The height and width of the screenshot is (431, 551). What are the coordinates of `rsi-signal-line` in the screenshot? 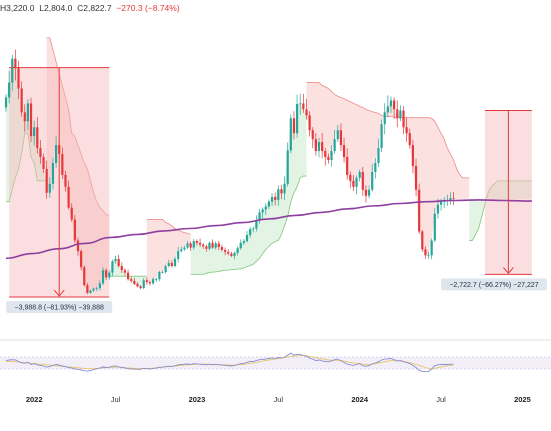 It's located at (230, 362).